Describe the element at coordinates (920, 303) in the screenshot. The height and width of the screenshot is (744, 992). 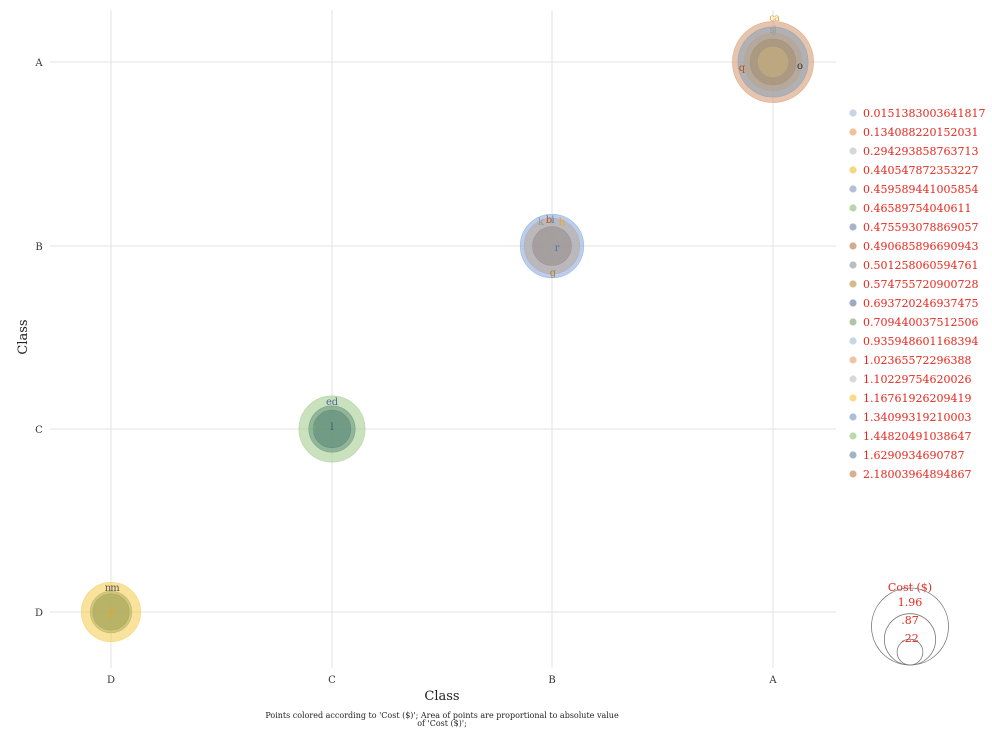
I see `legend-label: 0.693720246937475` at that location.